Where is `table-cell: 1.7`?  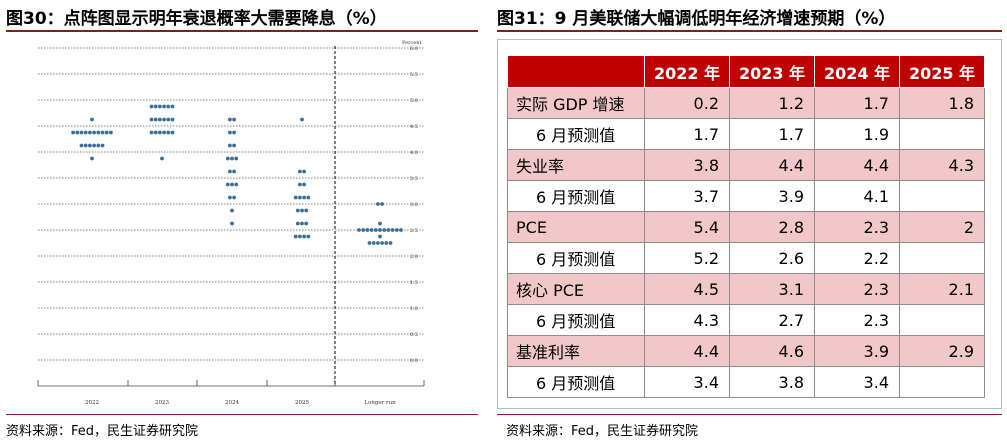 table-cell: 1.7 is located at coordinates (687, 134).